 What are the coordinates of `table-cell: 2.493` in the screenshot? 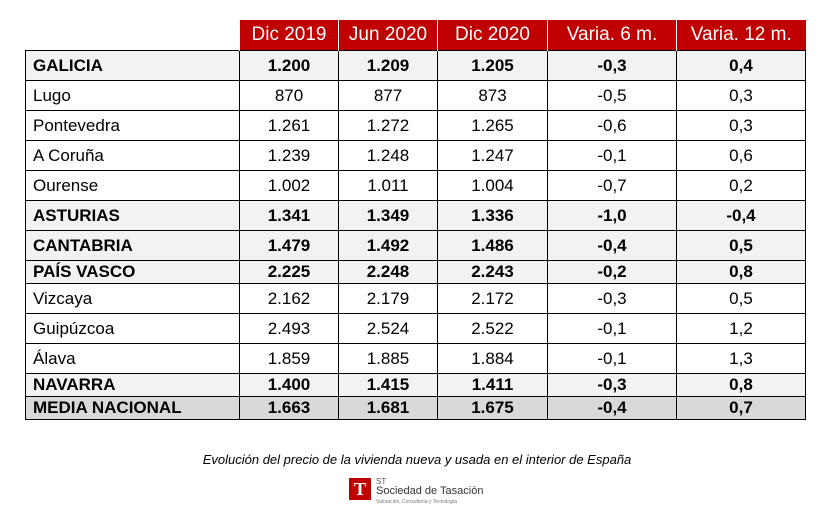 It's located at (289, 328).